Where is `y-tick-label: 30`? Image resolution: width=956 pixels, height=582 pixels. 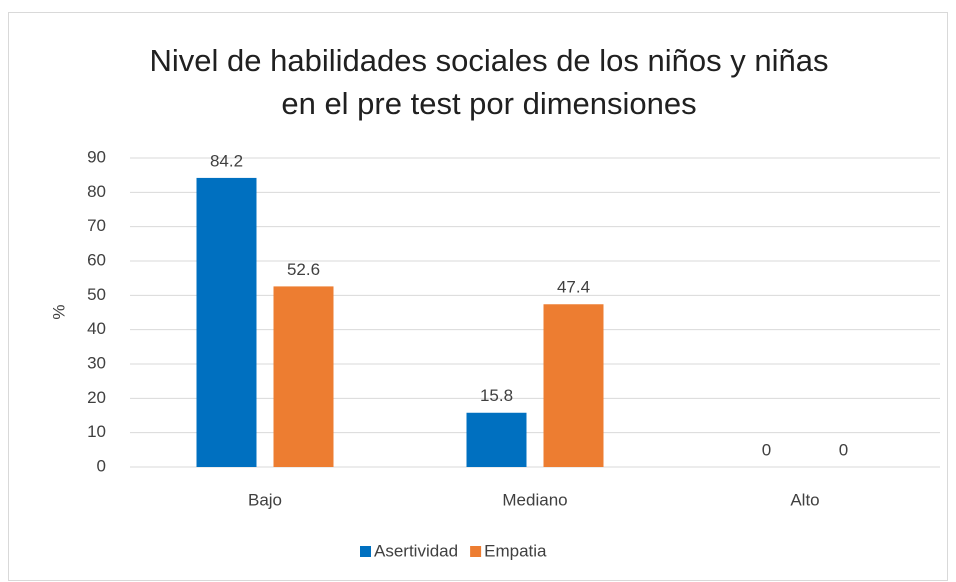
y-tick-label: 30 is located at coordinates (96, 362).